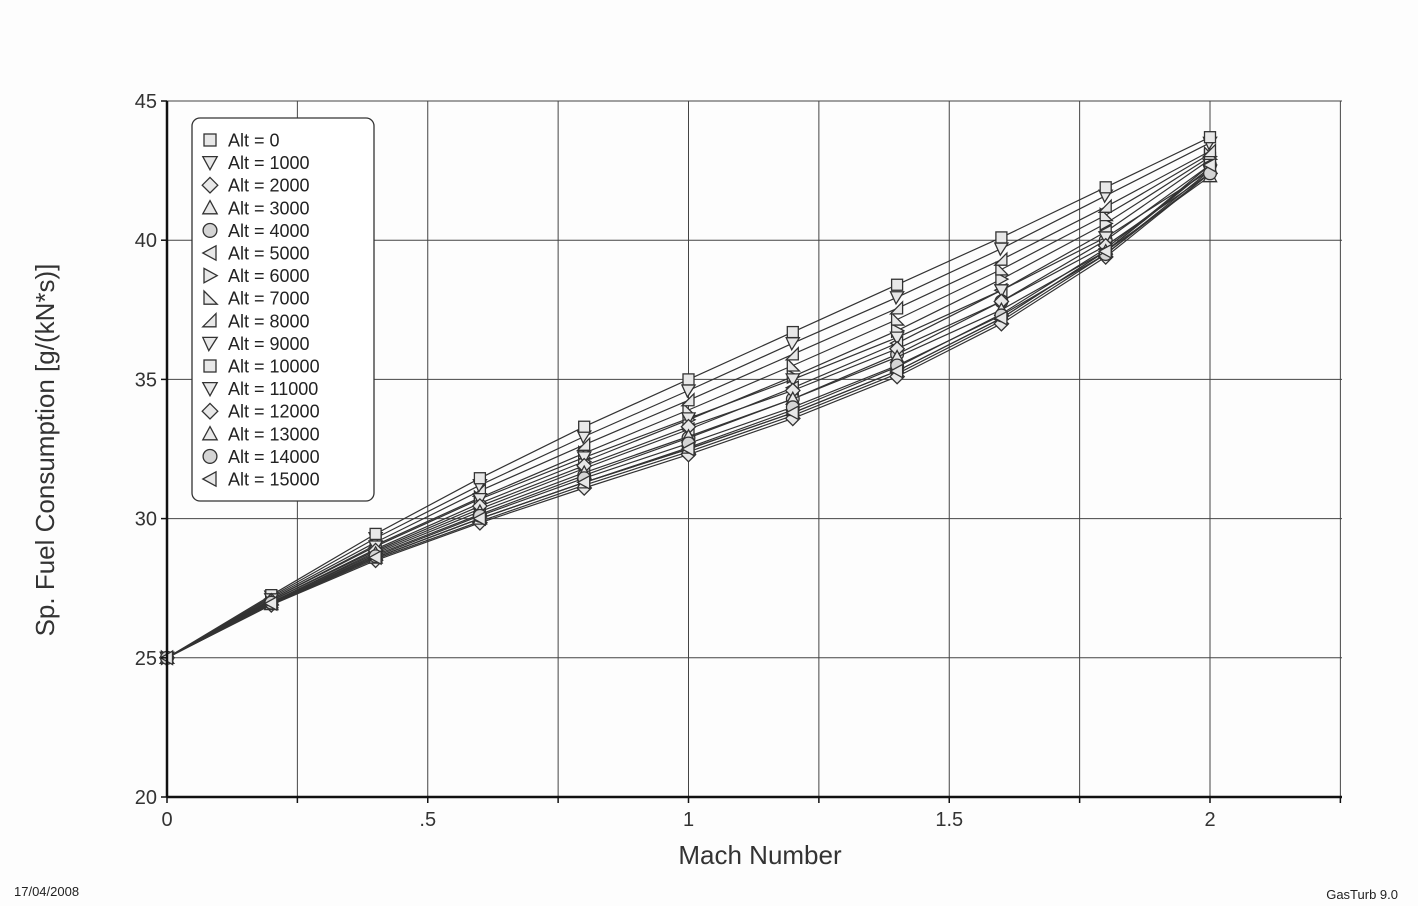 The height and width of the screenshot is (906, 1418). What do you see at coordinates (269, 163) in the screenshot?
I see `legend-label: Alt = 1000` at bounding box center [269, 163].